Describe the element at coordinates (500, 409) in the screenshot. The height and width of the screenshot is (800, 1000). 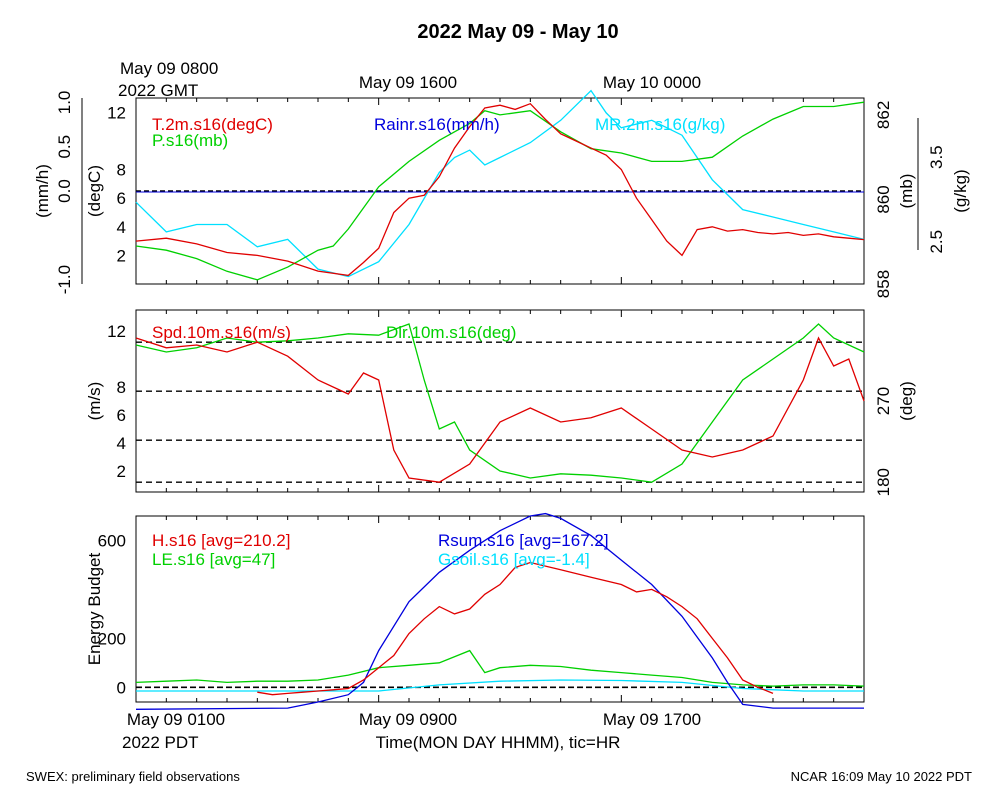
I see `series-line-spd` at that location.